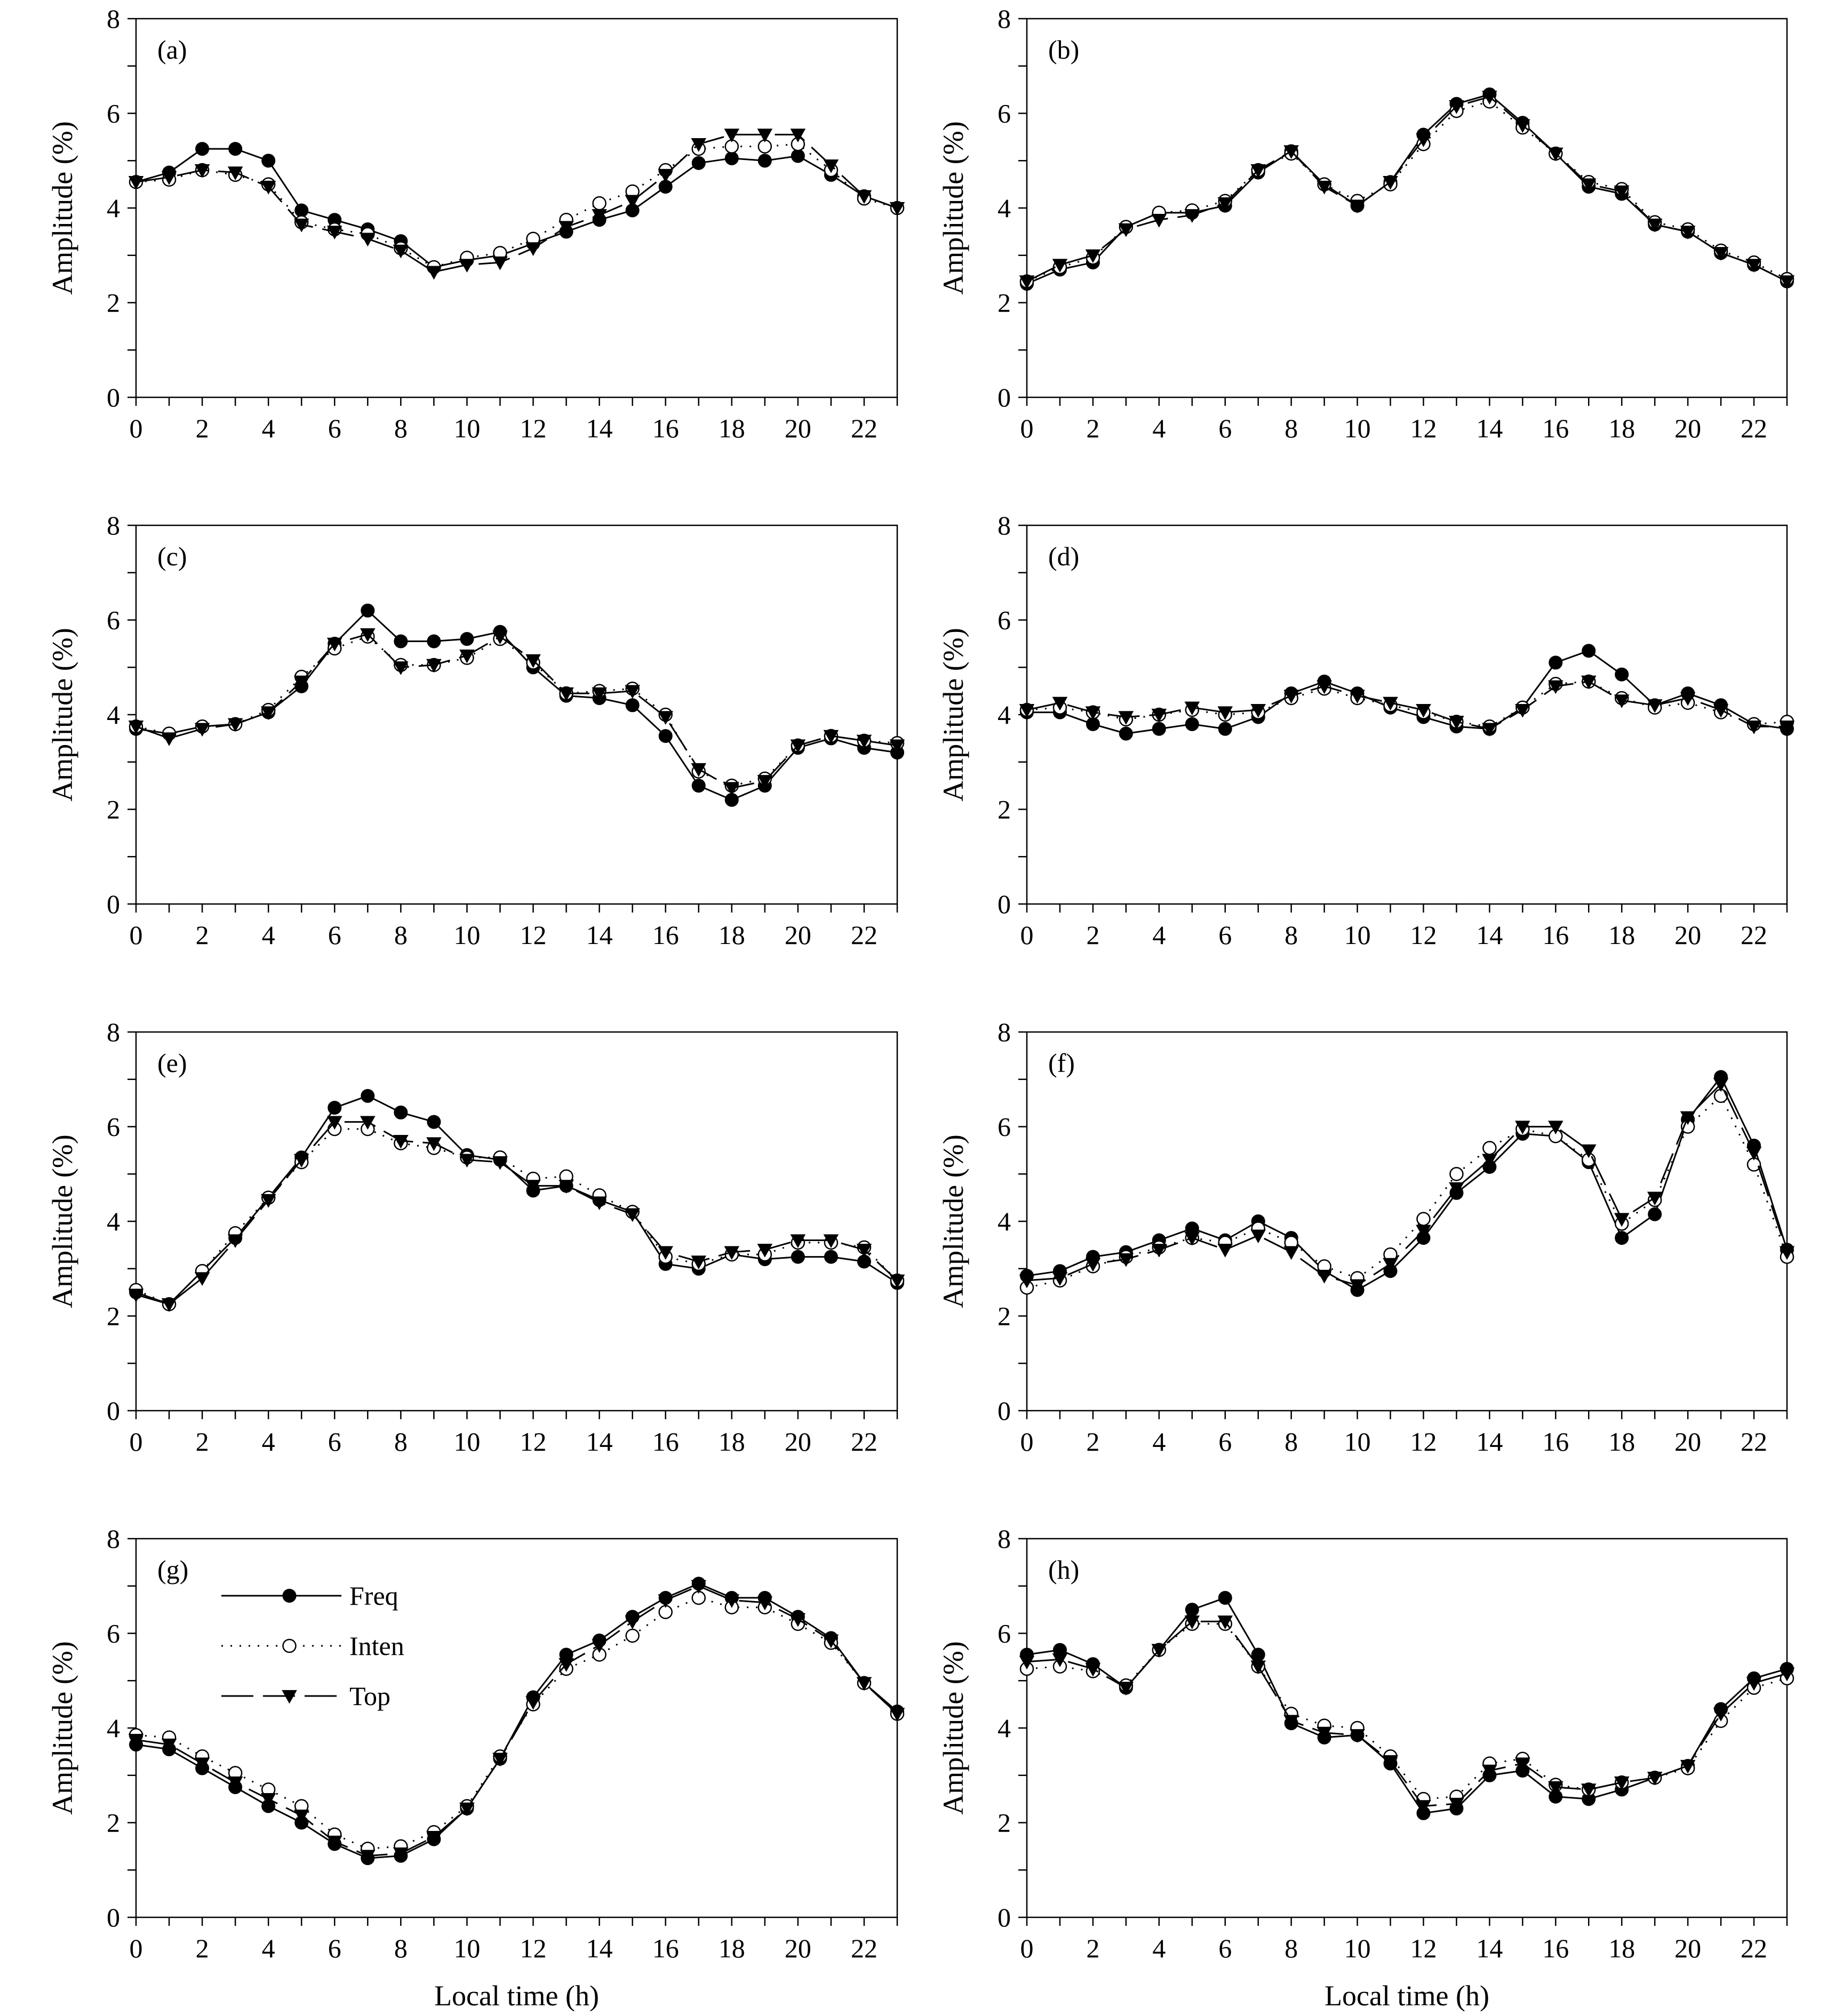 The width and height of the screenshot is (1827, 2016). I want to click on y-tick-label: 0, so click(1004, 397).